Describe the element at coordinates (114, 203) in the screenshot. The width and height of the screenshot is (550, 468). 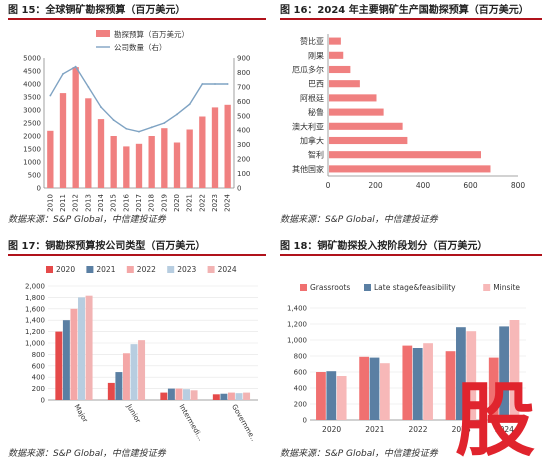
I see `fig15-x-tick: 2015` at that location.